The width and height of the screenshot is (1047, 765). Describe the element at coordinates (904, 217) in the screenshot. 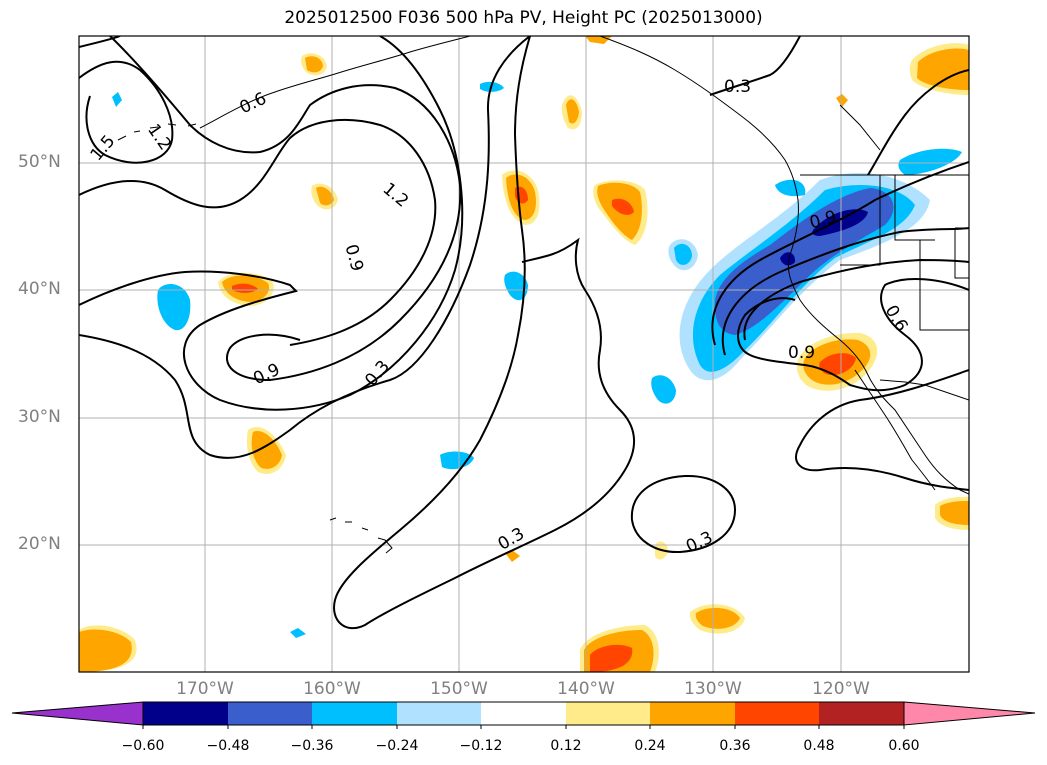

I see `state-borders` at that location.